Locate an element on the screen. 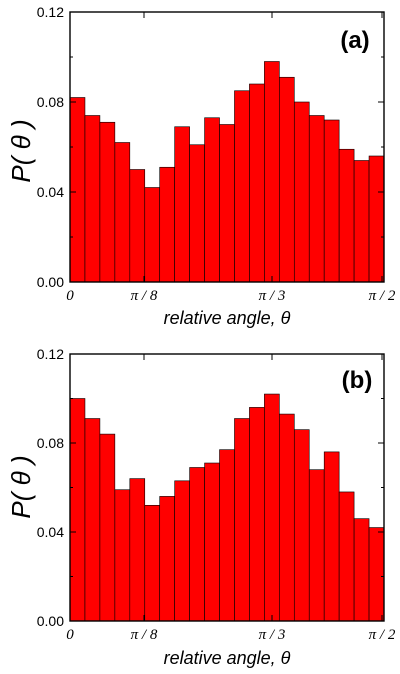 This screenshot has width=400, height=674. panel-a-y-tick-label: 0.04 is located at coordinates (50, 192).